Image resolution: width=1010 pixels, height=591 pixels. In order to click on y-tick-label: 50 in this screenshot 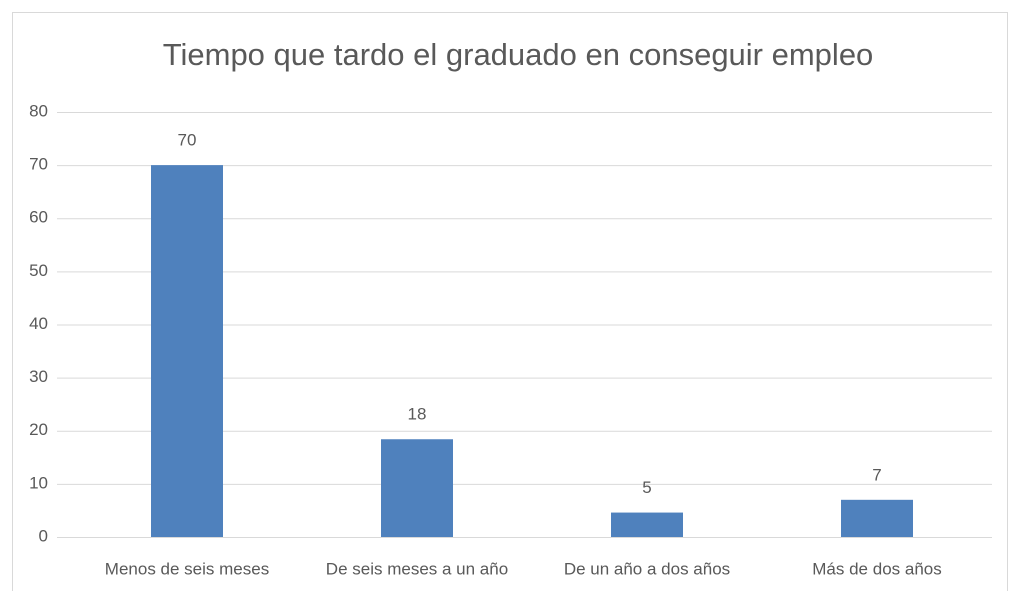, I will do `click(38, 270)`.